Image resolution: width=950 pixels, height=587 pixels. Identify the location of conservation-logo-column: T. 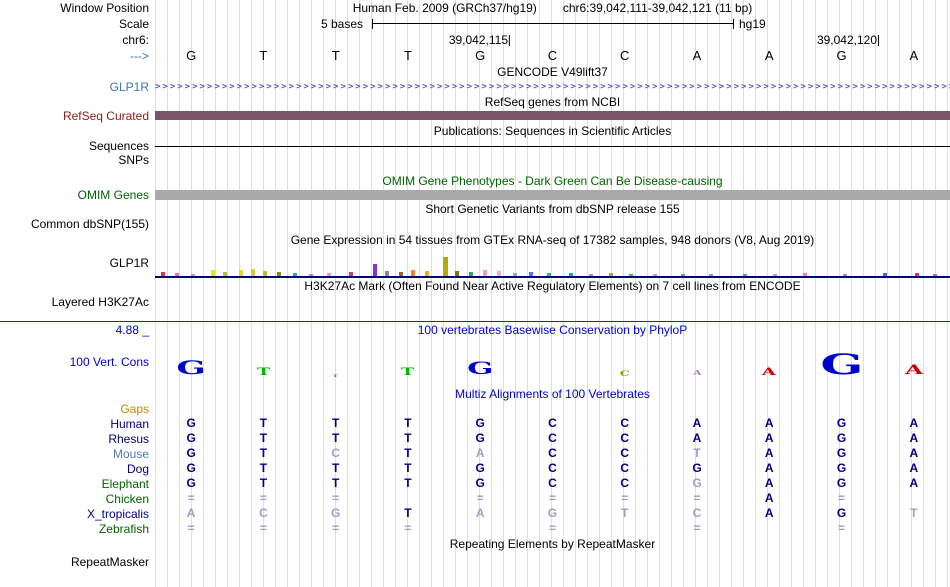
(408, 376).